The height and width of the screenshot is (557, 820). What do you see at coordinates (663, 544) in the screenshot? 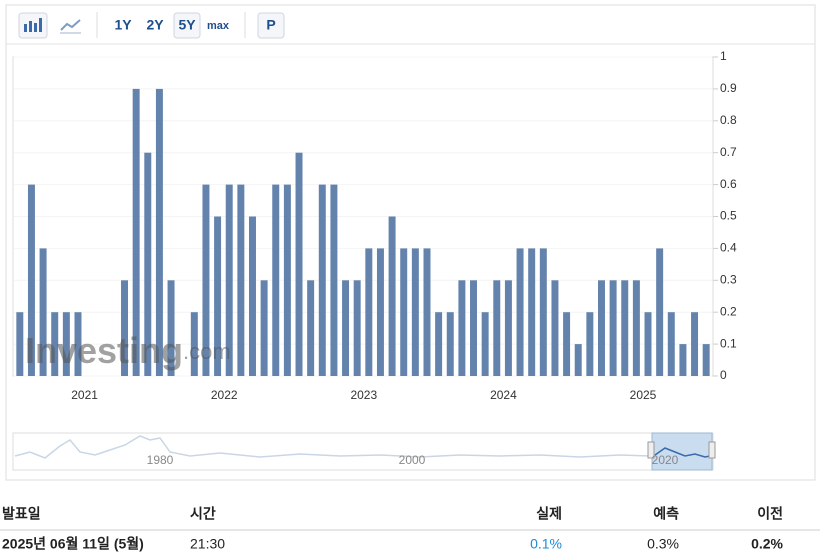
I see `table-cell: 0.3%` at bounding box center [663, 544].